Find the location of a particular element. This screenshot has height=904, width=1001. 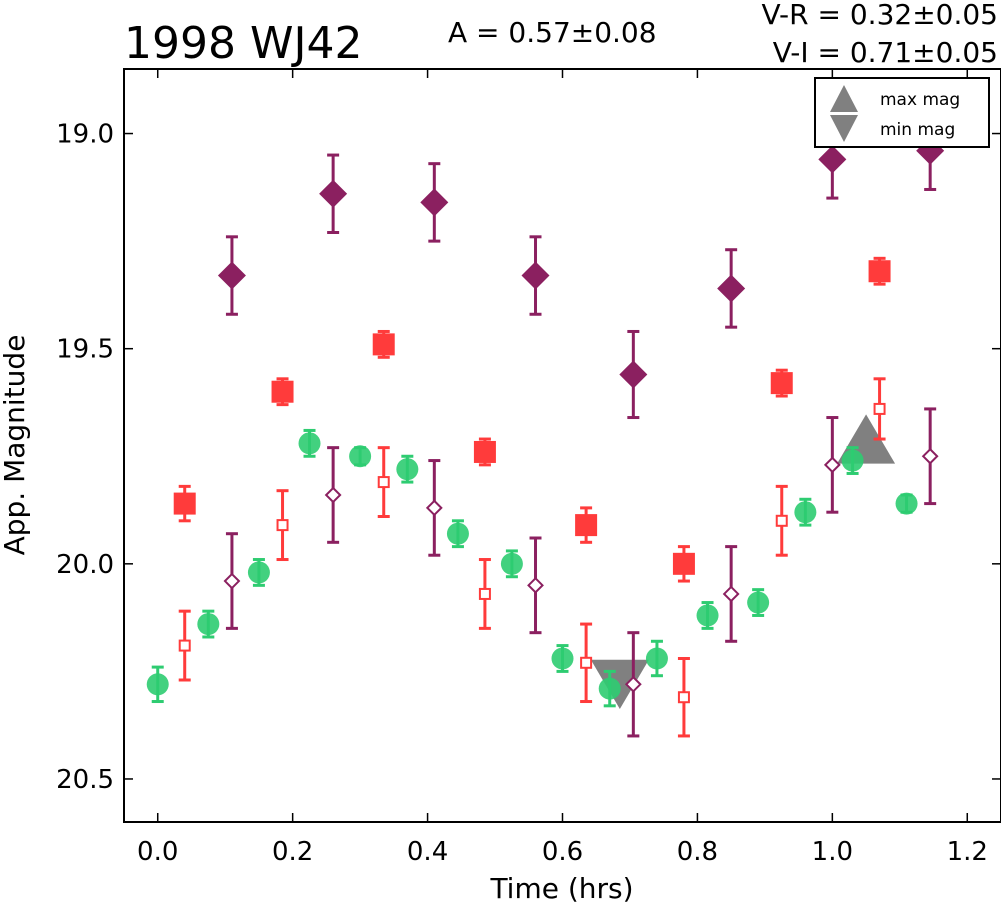

legend-max-mag-triangle is located at coordinates (844, 98).